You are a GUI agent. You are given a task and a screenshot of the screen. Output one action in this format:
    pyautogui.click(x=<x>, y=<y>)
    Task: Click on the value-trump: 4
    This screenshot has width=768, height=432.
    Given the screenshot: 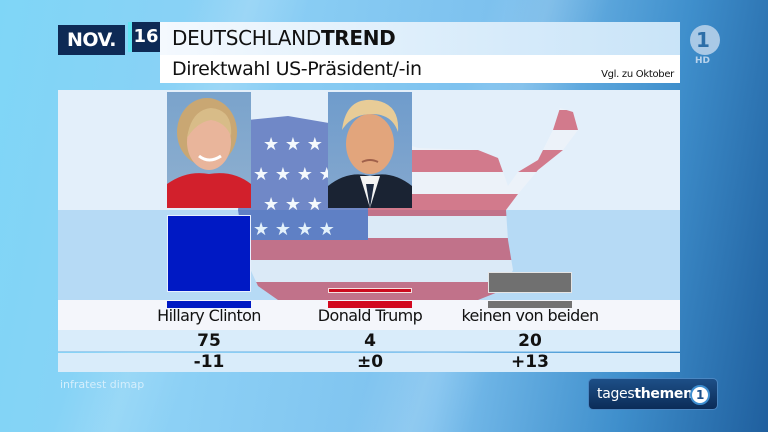 What is the action you would take?
    pyautogui.click(x=370, y=341)
    